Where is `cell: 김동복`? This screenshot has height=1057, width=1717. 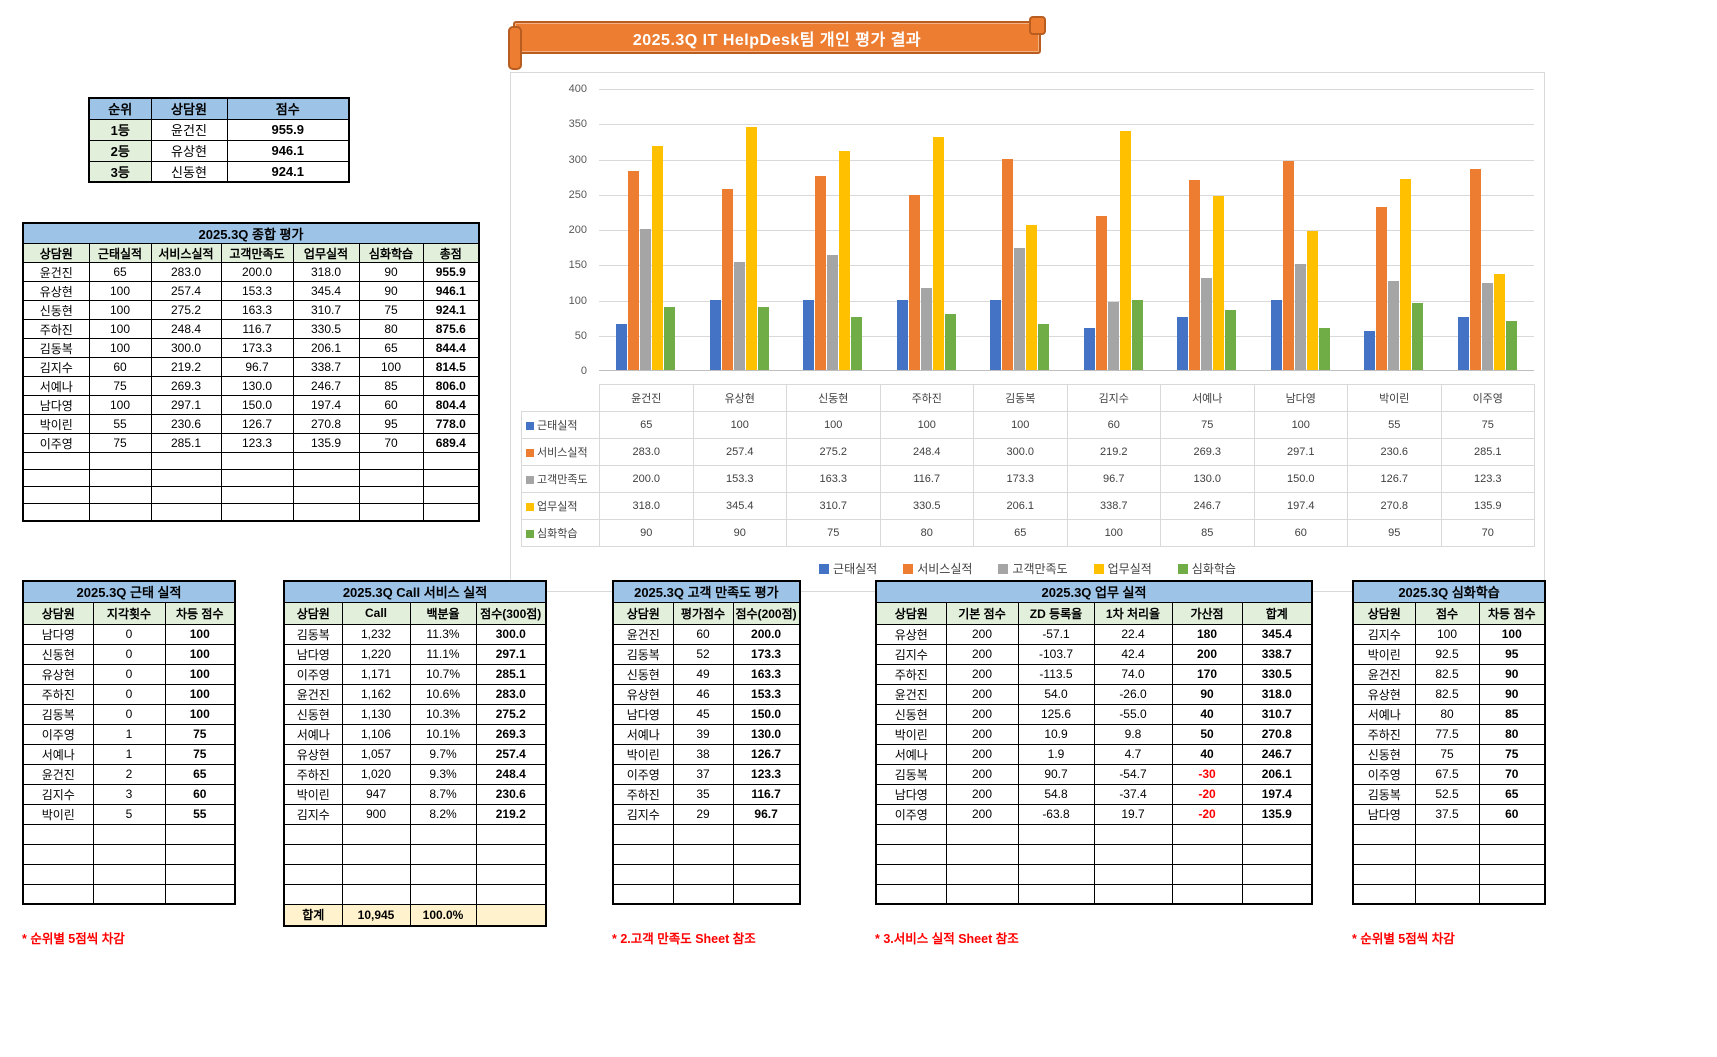 cell: 김동복 is located at coordinates (313, 634).